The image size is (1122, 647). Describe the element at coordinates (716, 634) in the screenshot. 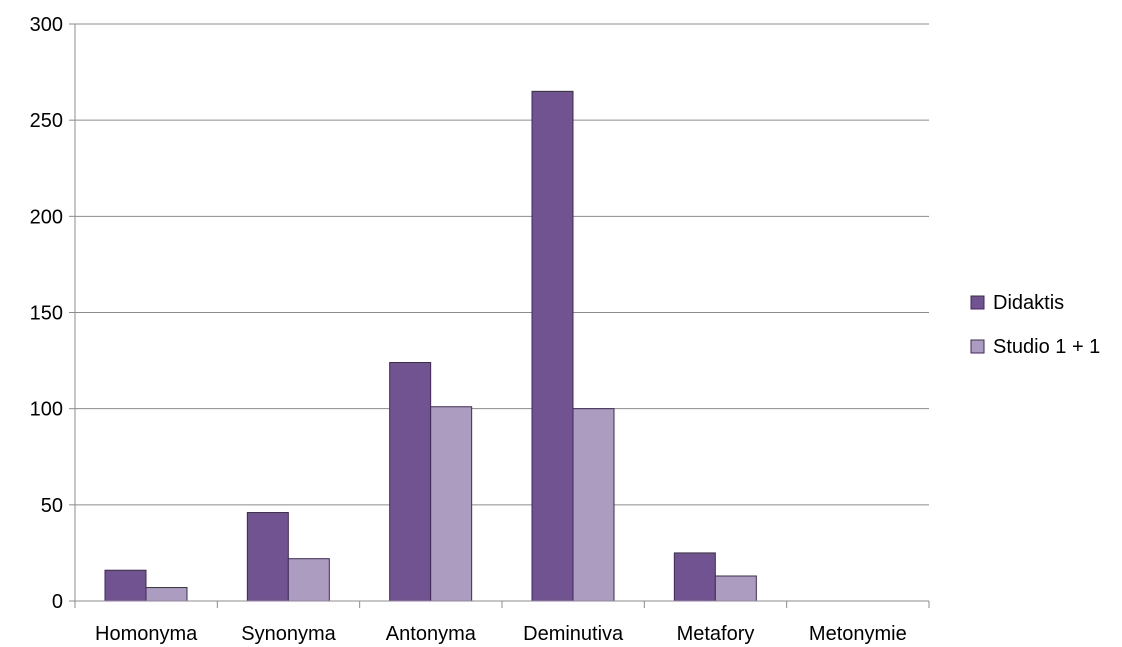

I see `x-tick-label: Metafory` at that location.